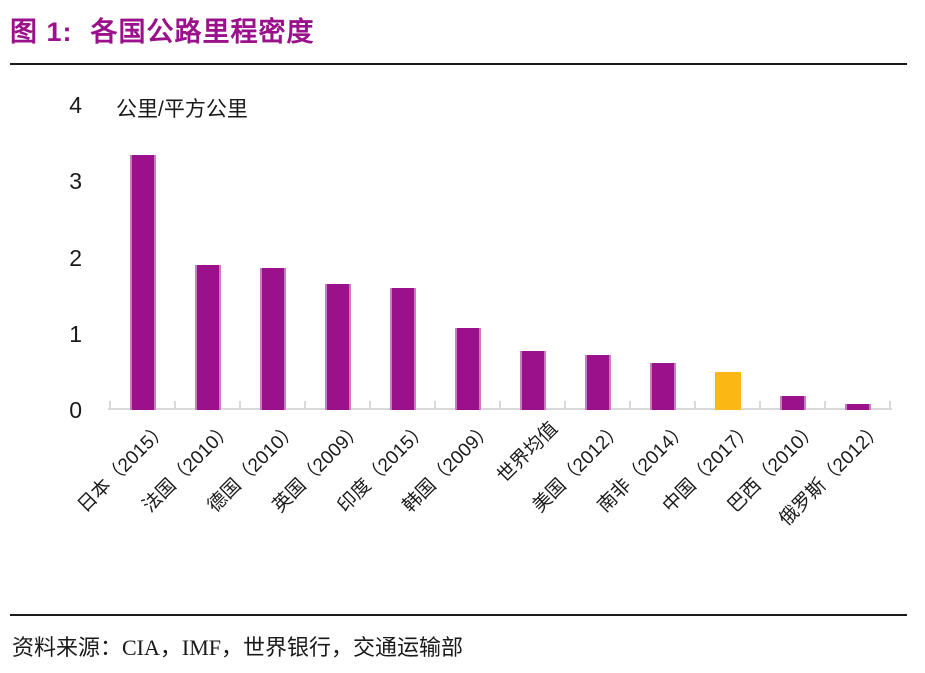 This screenshot has width=925, height=673. Describe the element at coordinates (532, 380) in the screenshot. I see `bar-世界均值` at that location.